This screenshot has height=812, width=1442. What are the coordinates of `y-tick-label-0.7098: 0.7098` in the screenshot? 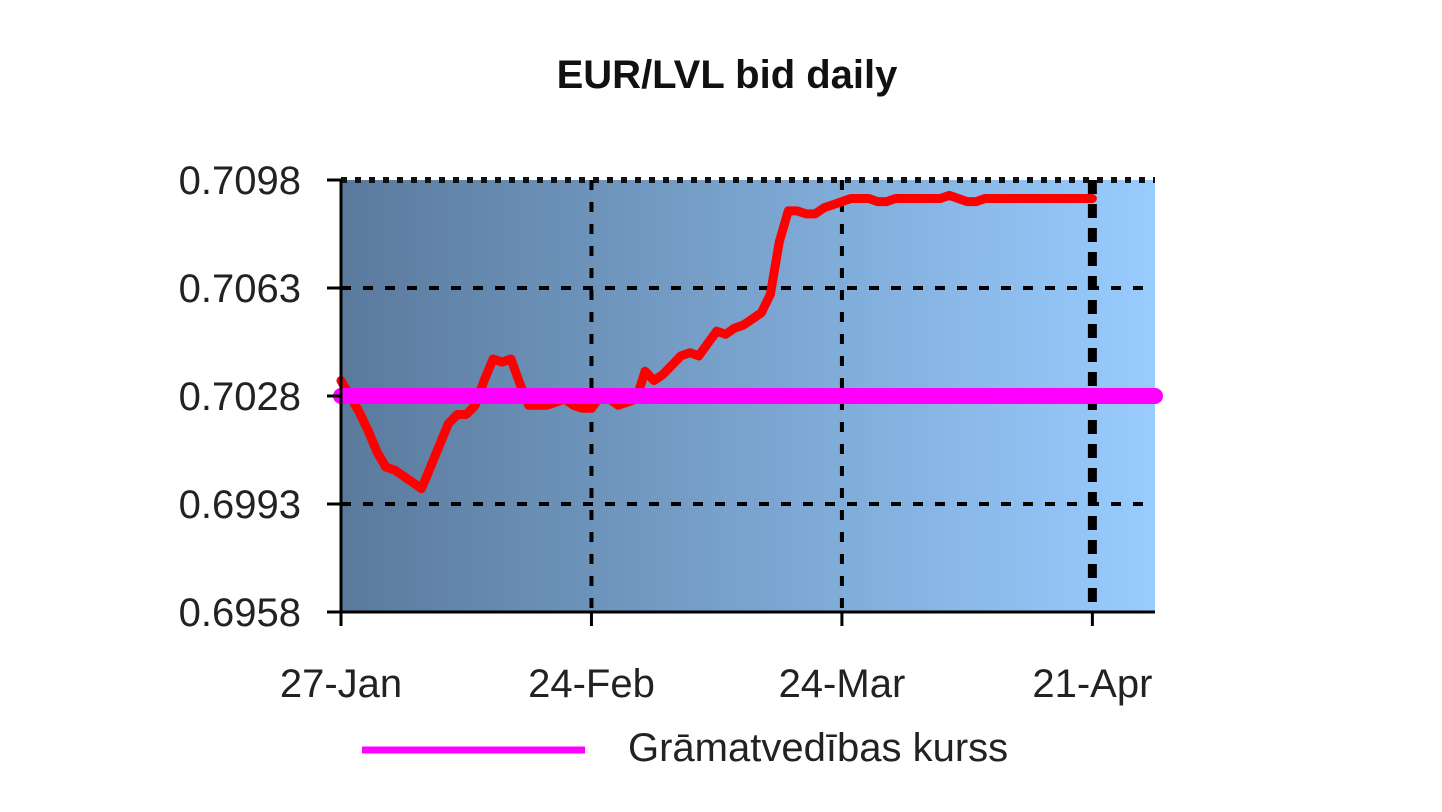 It's located at (240, 181).